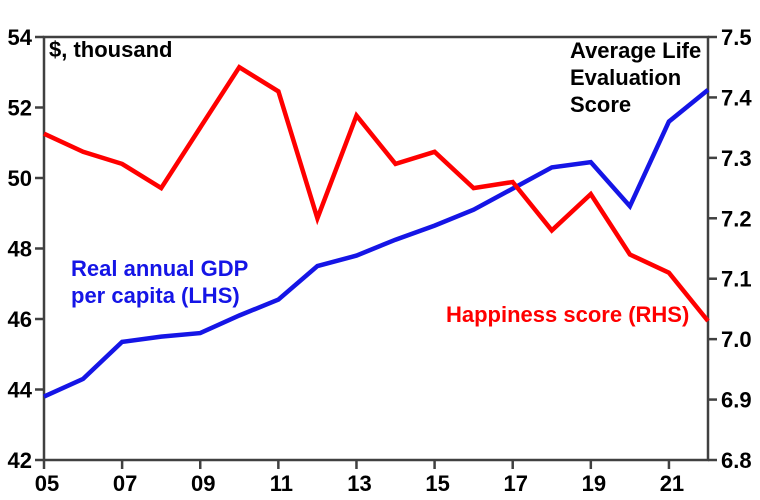  Describe the element at coordinates (594, 483) in the screenshot. I see `x-axis-tick-label: 19` at that location.